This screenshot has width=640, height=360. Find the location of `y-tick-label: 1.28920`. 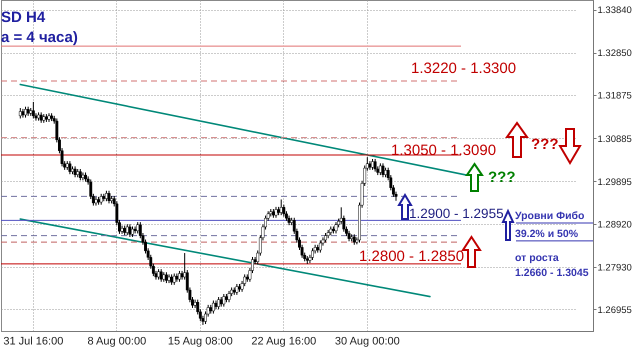

y-tick-label: 1.28920 is located at coordinates (615, 224).